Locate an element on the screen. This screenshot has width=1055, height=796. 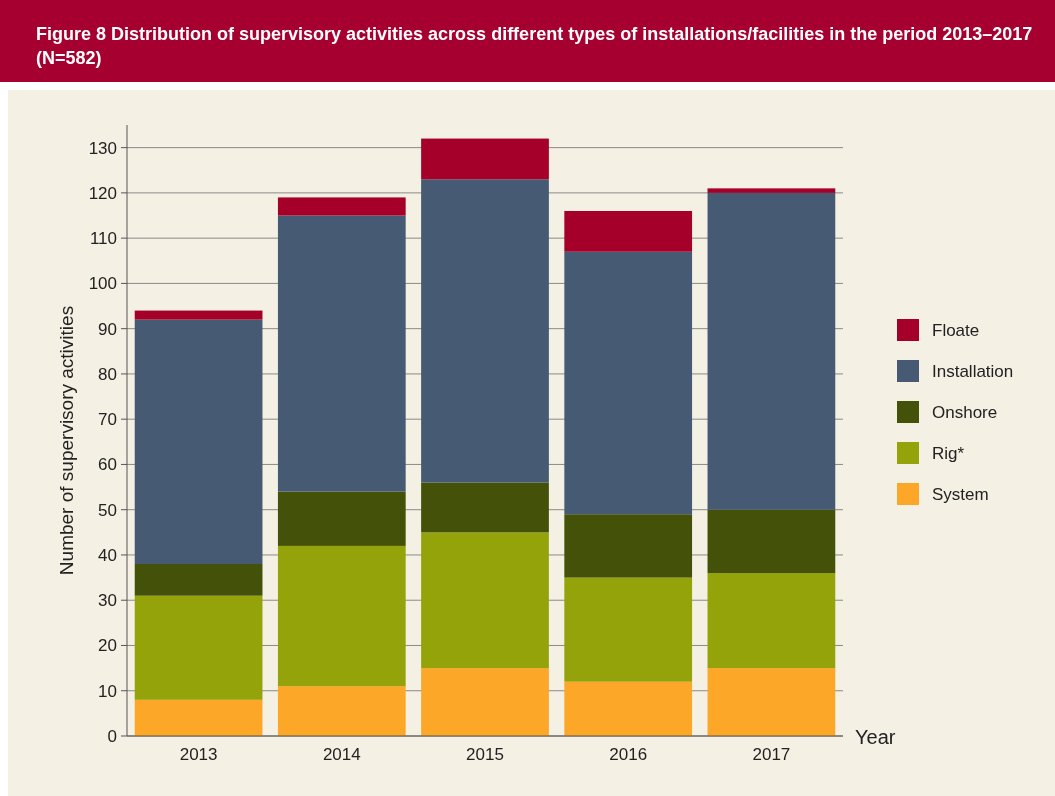
y-tick-label: 70 is located at coordinates (107, 420).